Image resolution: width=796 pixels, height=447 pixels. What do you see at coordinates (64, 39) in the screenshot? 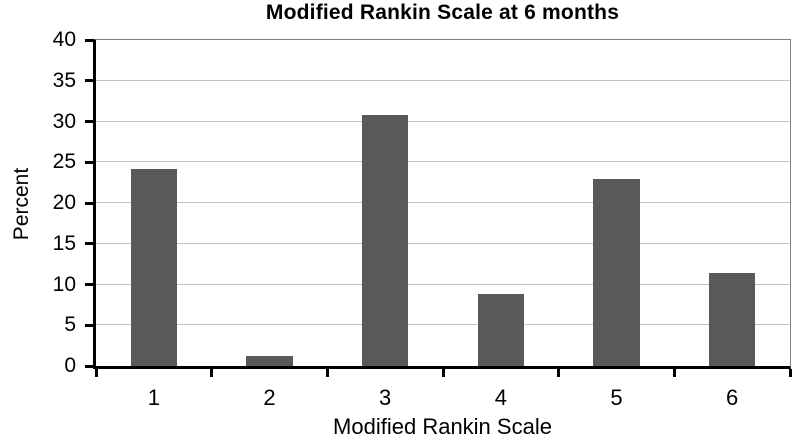
I see `y-tick-label: 40` at bounding box center [64, 39].